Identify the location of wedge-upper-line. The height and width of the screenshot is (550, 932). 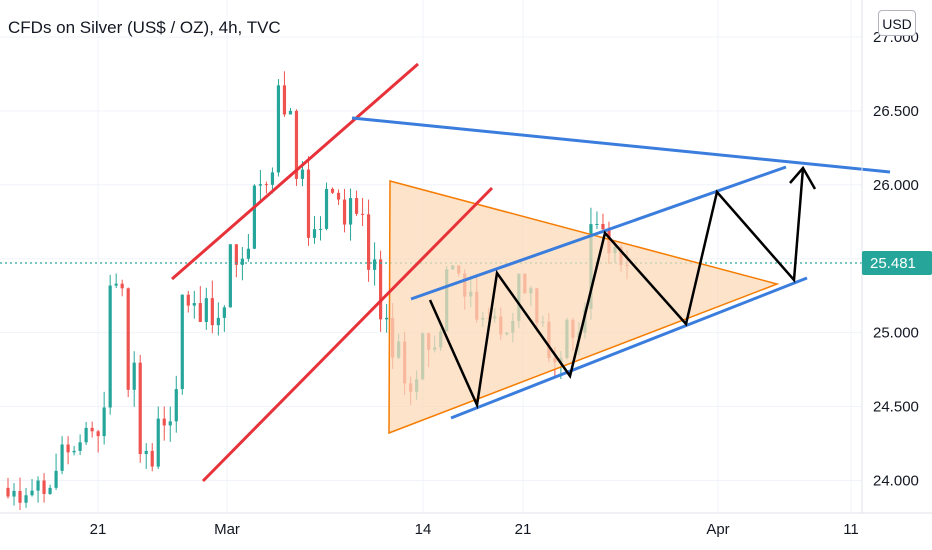
(598, 233).